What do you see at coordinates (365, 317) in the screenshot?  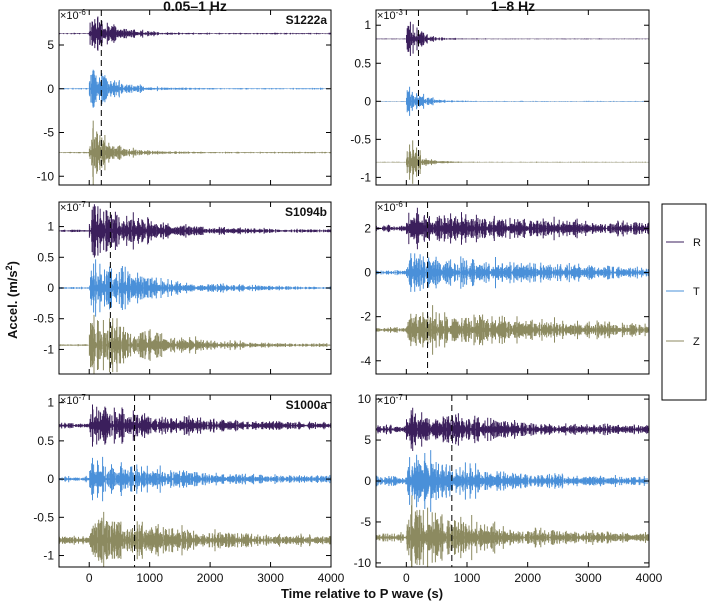 I see `ytick-label: -2` at bounding box center [365, 317].